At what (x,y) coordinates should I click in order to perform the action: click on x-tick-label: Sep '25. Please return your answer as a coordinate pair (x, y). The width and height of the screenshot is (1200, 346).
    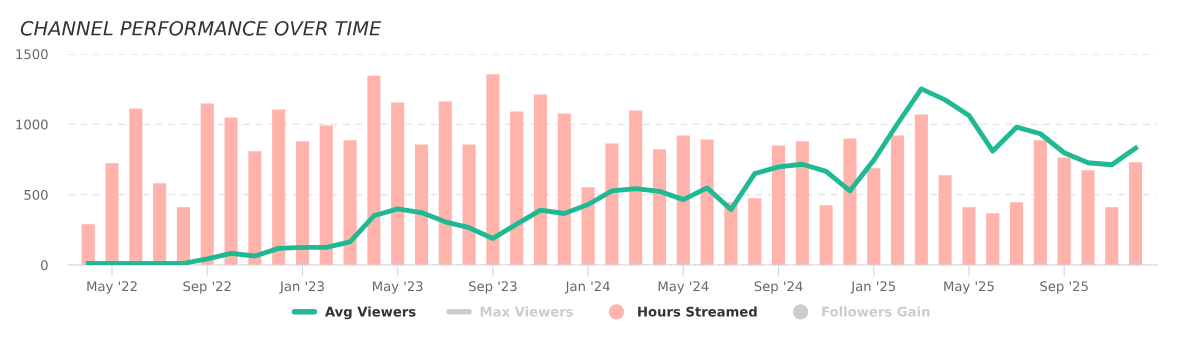
    Looking at the image, I should click on (1064, 287).